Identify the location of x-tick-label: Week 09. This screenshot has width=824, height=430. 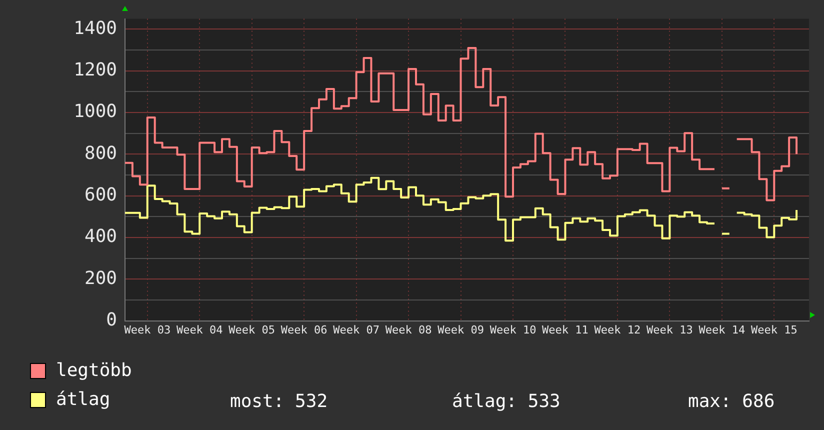
(461, 329).